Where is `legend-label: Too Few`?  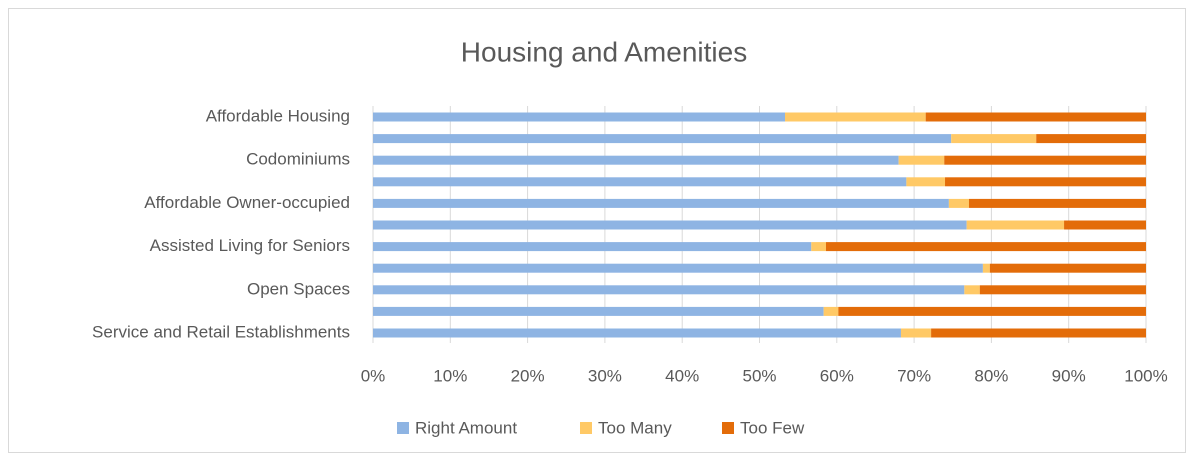 legend-label: Too Few is located at coordinates (772, 427).